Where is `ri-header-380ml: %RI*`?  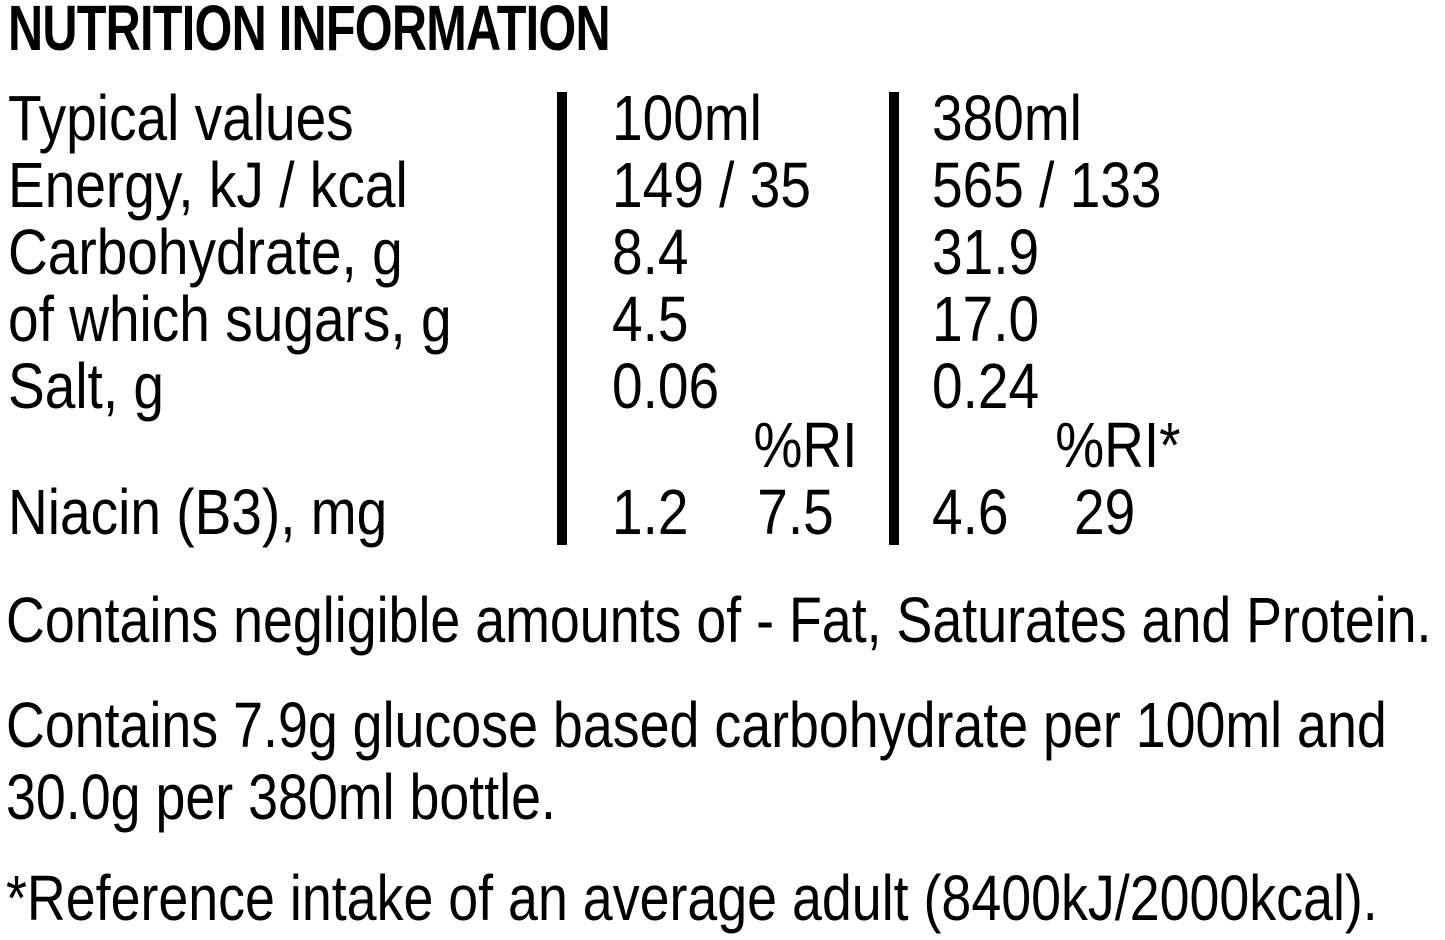 ri-header-380ml: %RI* is located at coordinates (1118, 445).